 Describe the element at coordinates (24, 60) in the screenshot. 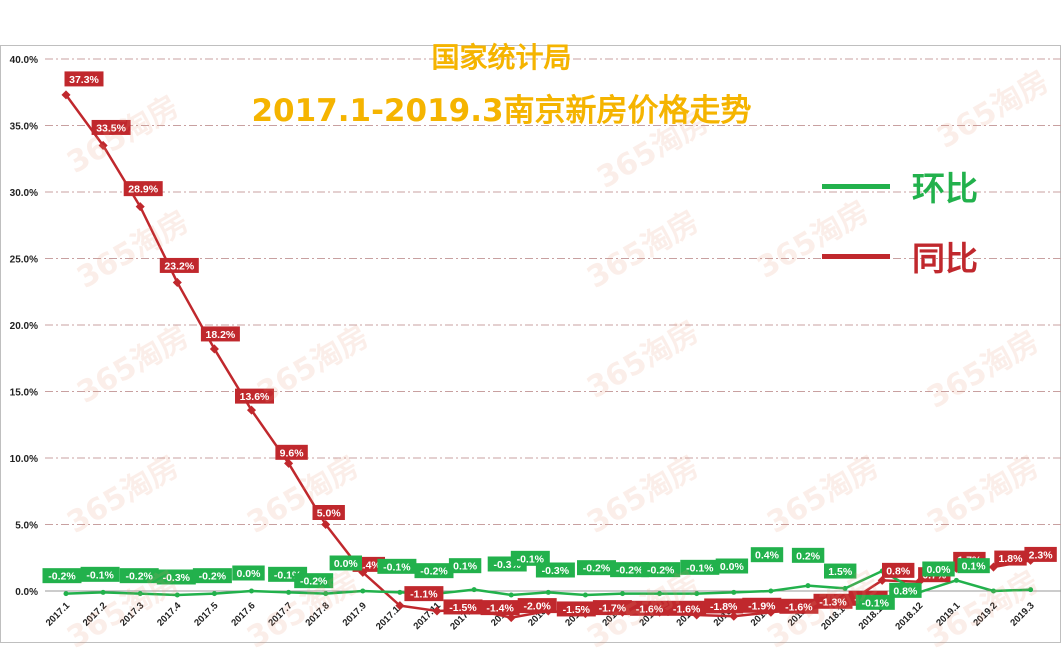

I see `y-tick-label: 40.0%` at that location.